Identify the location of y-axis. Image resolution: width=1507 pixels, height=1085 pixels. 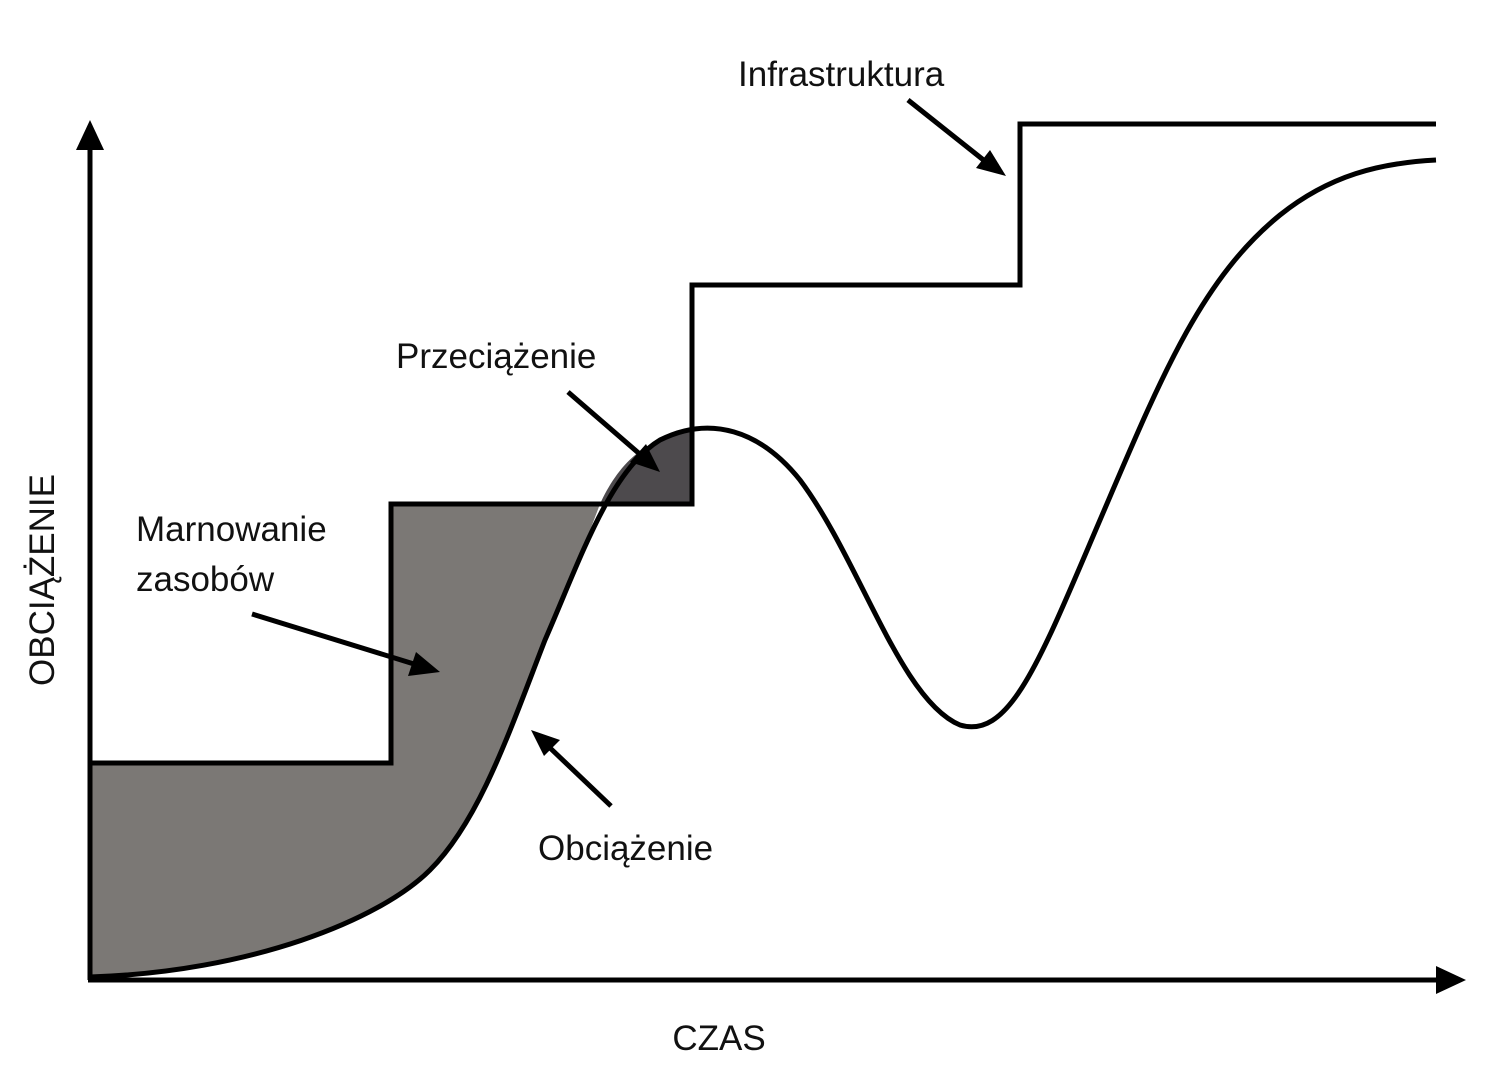
(90, 550).